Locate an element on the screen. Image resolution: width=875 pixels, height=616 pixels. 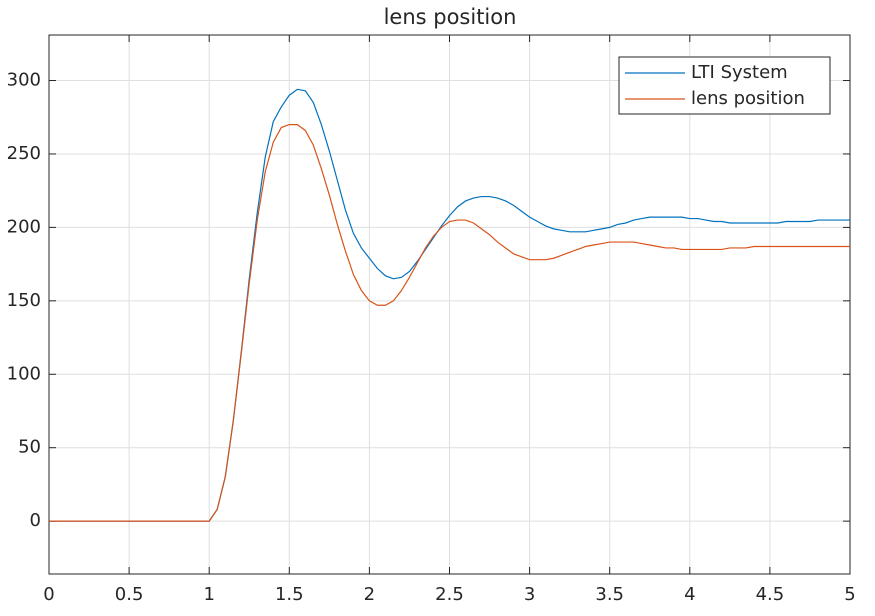
x-tick-label: 3.5 is located at coordinates (609, 594).